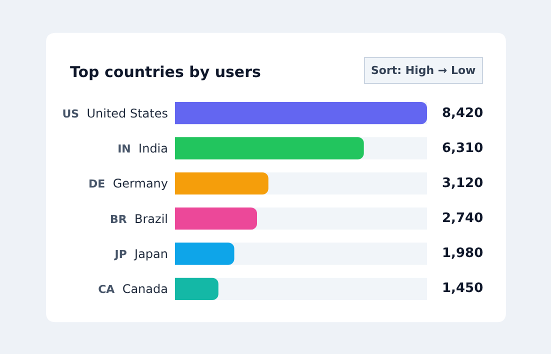  Describe the element at coordinates (139, 219) in the screenshot. I see `y-tick-label: BR Brazil` at that location.